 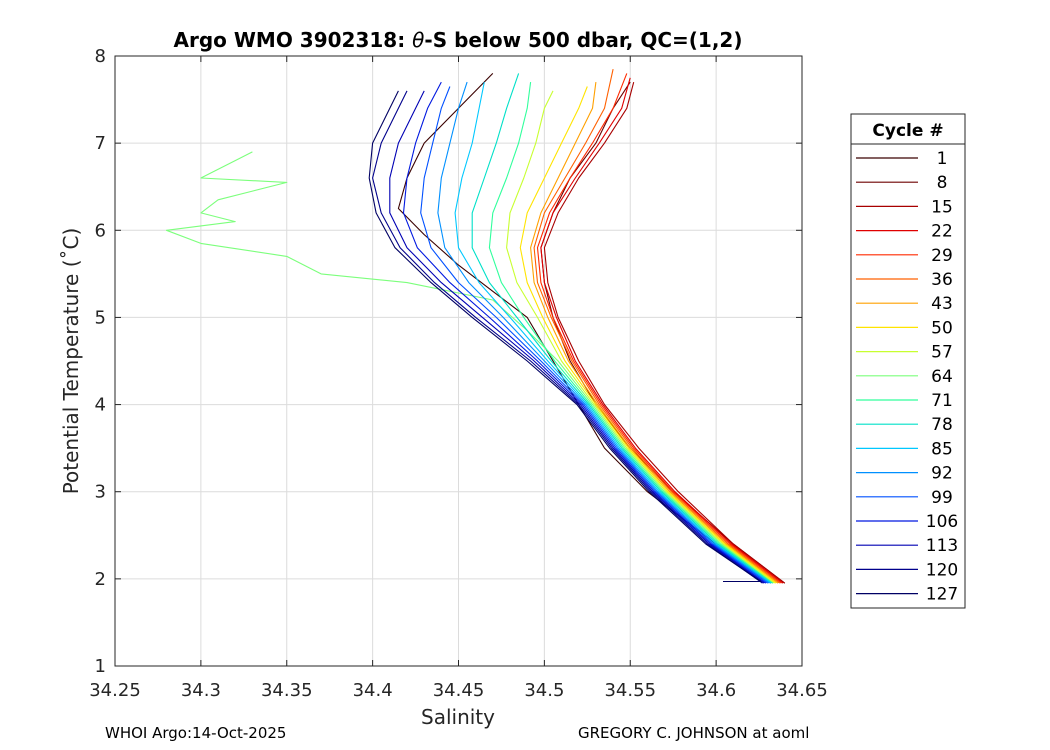 What do you see at coordinates (942, 401) in the screenshot?
I see `legend-label: 71` at bounding box center [942, 401].